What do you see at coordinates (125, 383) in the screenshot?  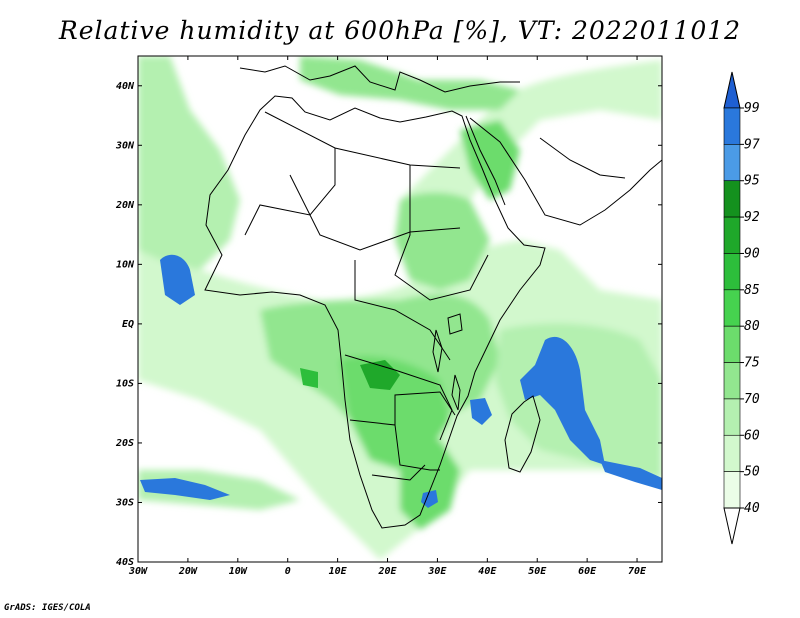 I see `lat-tick-label-5: 10S` at bounding box center [125, 383].